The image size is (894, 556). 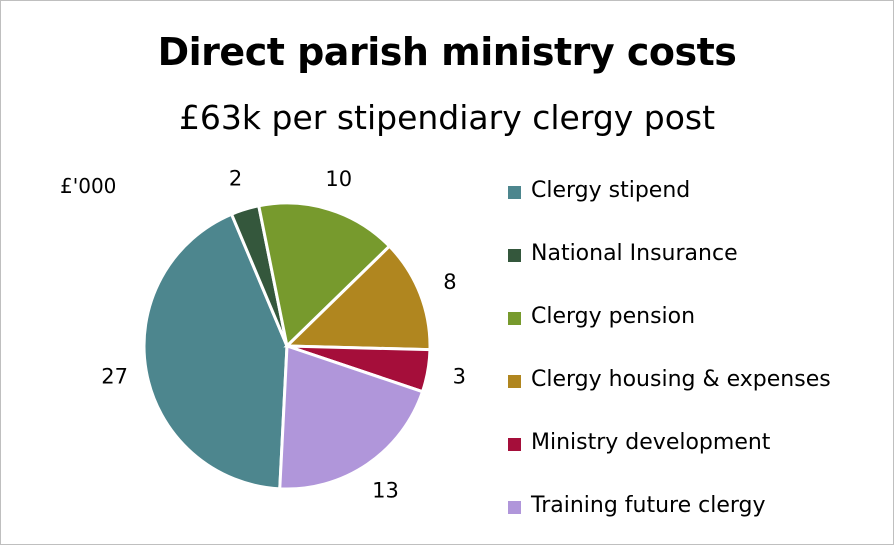 I want to click on data-label: 3, so click(x=459, y=377).